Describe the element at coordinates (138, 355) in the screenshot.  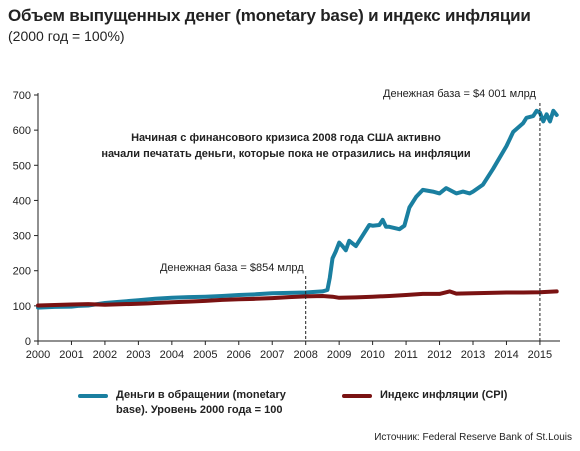
I see `x-tick-label: 2003` at that location.